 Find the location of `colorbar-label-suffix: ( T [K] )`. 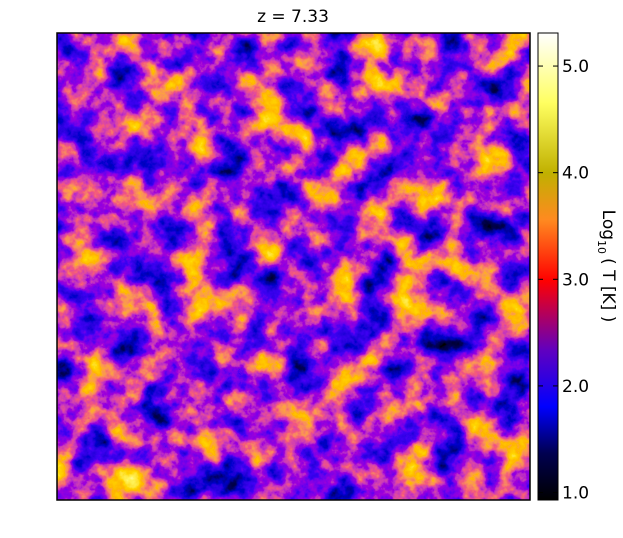

colorbar-label-suffix: ( T [K] ) is located at coordinates (608, 290).